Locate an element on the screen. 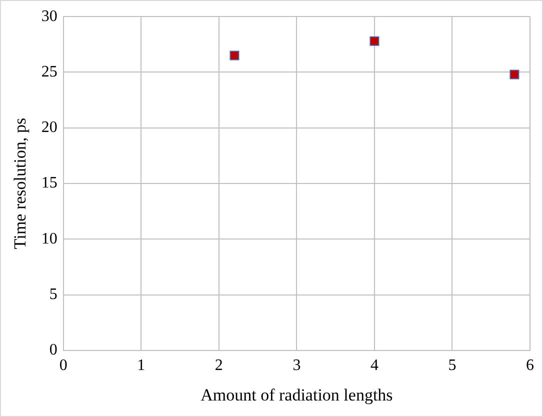  x-tick-label: 3 is located at coordinates (296, 365).